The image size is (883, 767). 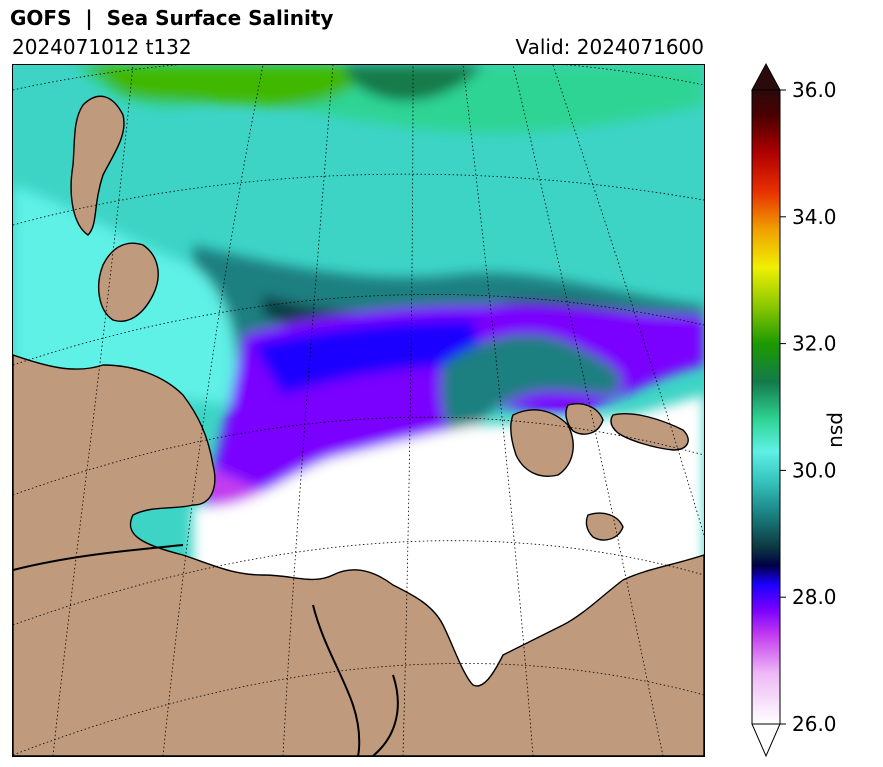 What do you see at coordinates (128, 282) in the screenshot?
I see `novaya-zemlya-south` at bounding box center [128, 282].